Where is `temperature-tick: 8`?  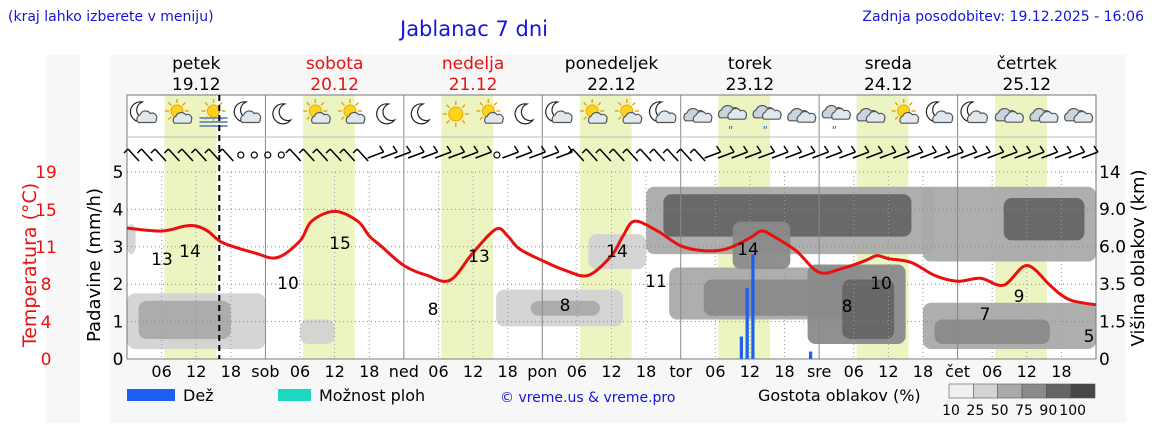
temperature-tick: 8 is located at coordinates (46, 285).